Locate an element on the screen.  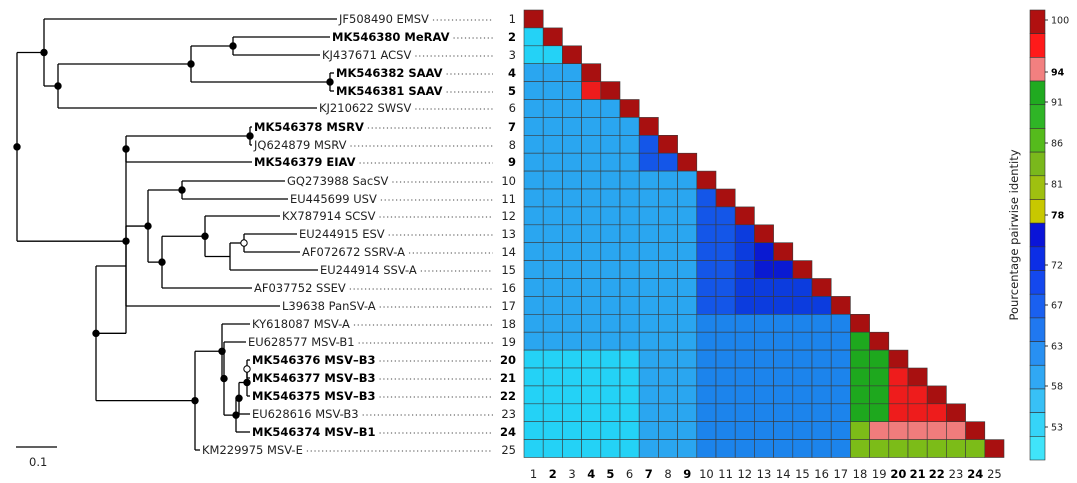
taxon-label-18: KY618087 MSV-A is located at coordinates (301, 324).